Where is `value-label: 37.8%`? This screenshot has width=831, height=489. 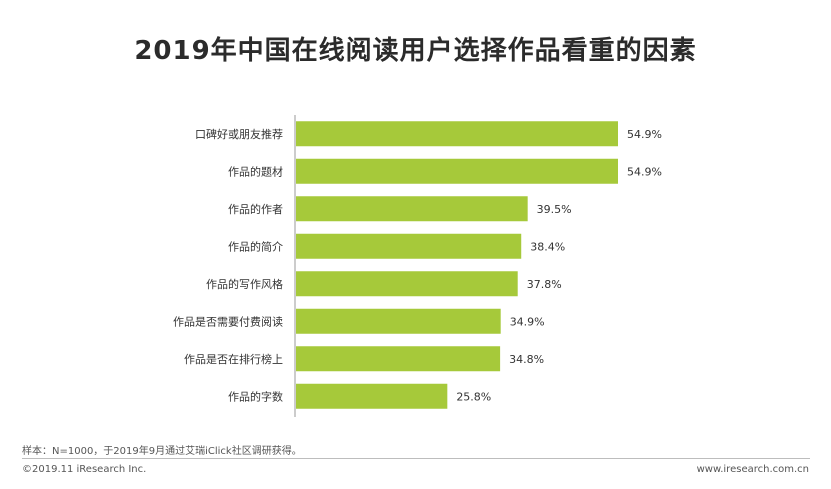 value-label: 37.8% is located at coordinates (544, 284).